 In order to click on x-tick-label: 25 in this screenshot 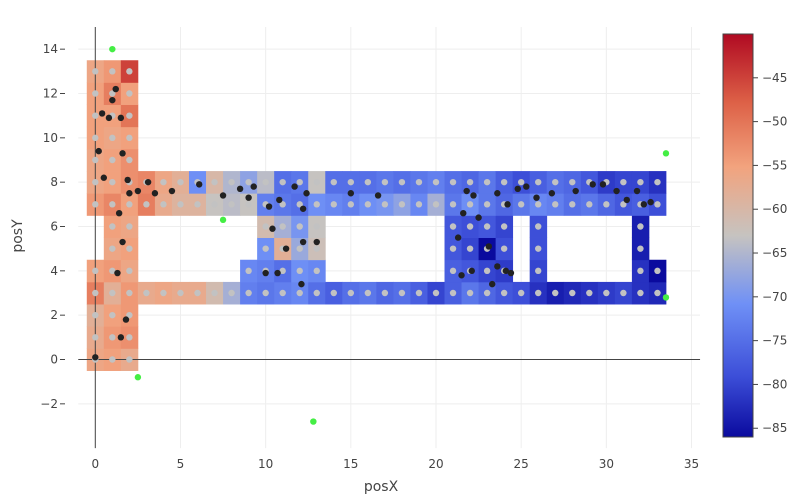, I will do `click(521, 464)`.